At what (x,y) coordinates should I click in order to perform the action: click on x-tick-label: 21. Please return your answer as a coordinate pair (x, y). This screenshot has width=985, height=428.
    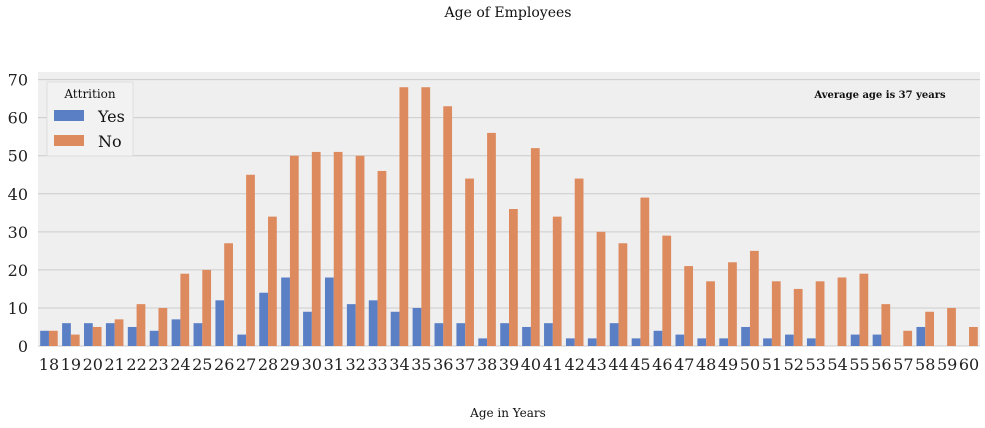
    Looking at the image, I should click on (114, 364).